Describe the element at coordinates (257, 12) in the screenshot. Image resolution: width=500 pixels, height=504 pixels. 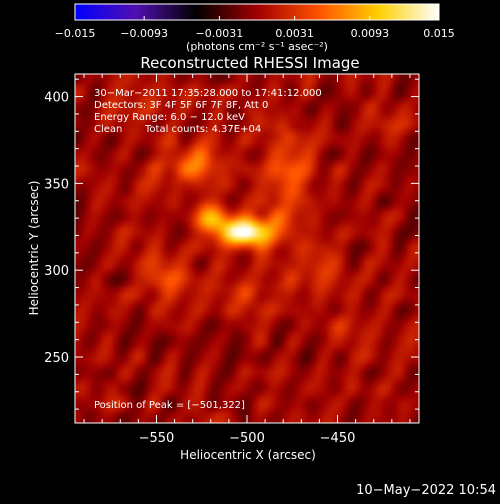
I see `colorbar` at that location.